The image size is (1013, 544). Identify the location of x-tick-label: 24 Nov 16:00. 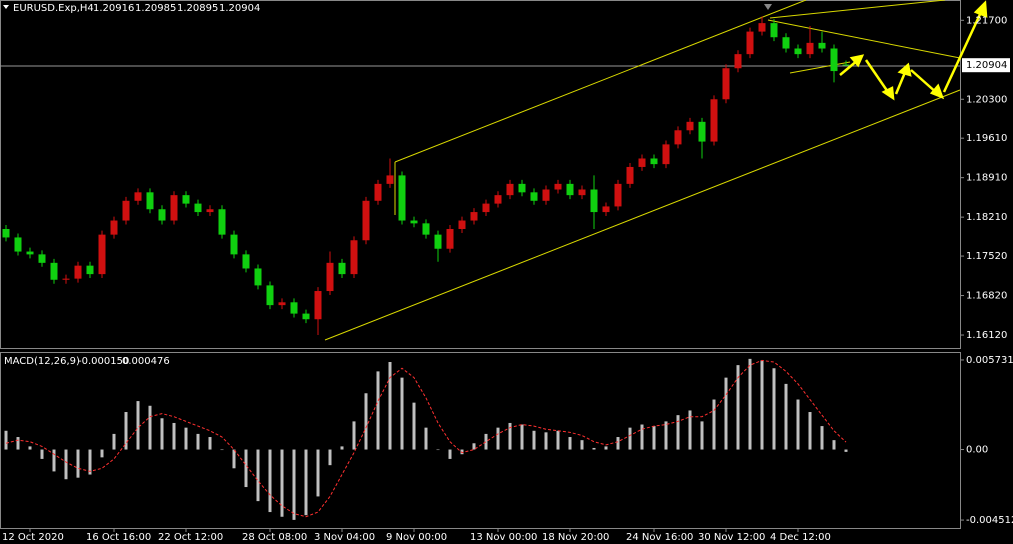
(659, 537).